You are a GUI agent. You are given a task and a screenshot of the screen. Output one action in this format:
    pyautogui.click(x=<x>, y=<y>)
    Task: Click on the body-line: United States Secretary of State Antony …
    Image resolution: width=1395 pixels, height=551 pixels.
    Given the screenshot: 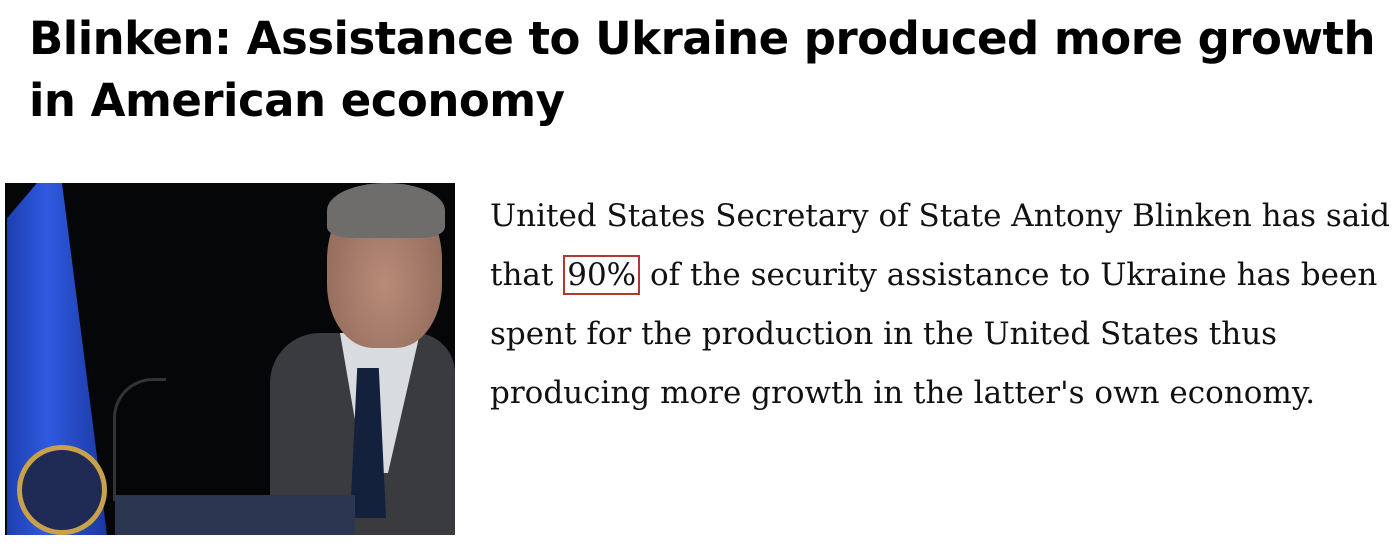 What is the action you would take?
    pyautogui.click(x=940, y=216)
    